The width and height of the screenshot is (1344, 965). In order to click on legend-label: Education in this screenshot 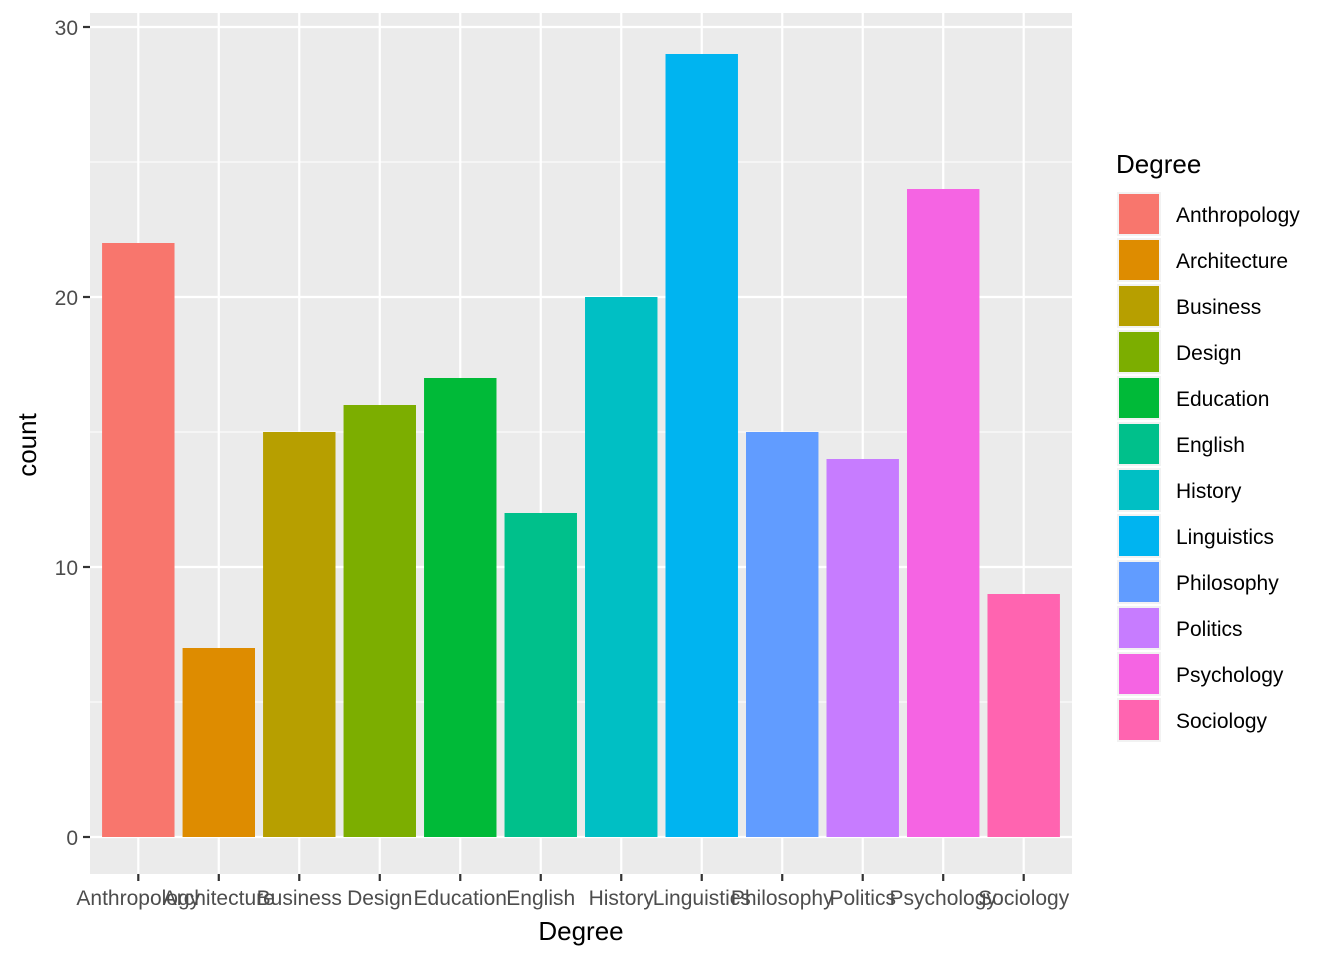, I will do `click(1222, 399)`.